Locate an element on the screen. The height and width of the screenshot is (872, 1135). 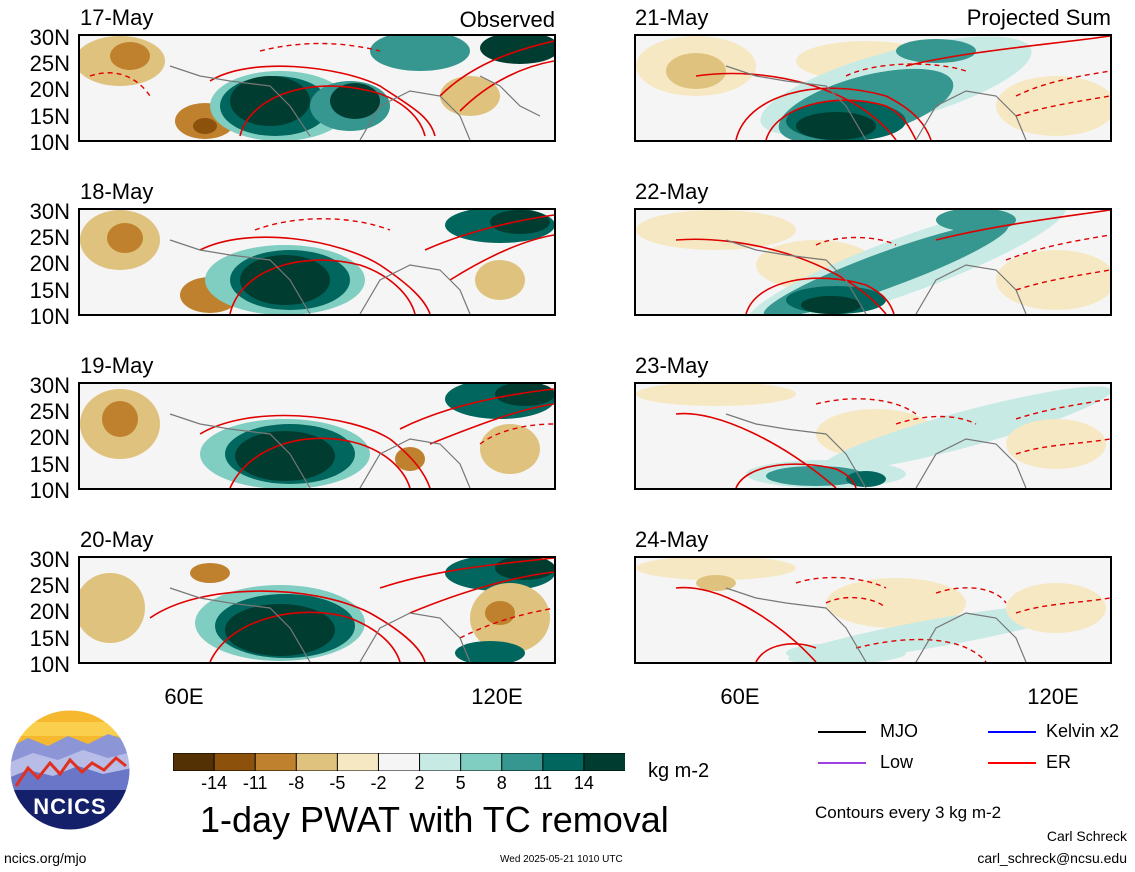
colorbar-tick-label: -2 is located at coordinates (378, 783).